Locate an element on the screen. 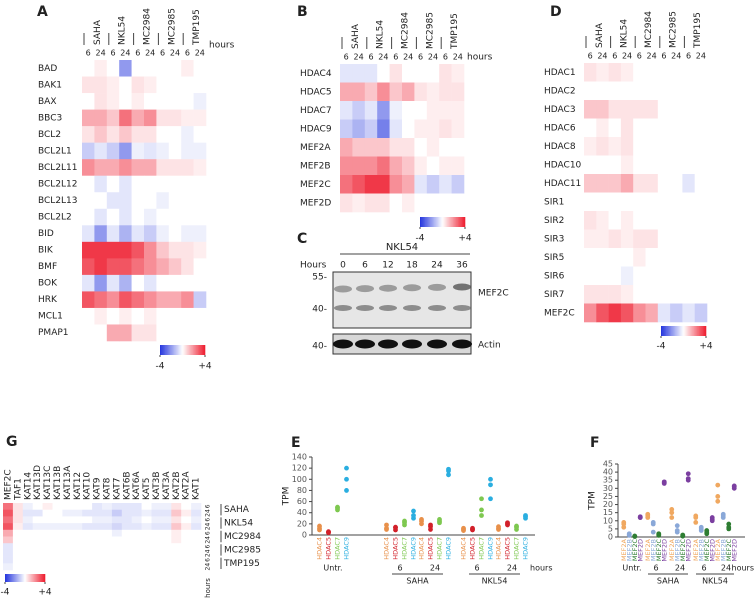 The image size is (756, 601). y-tick-label: 80 is located at coordinates (302, 490).